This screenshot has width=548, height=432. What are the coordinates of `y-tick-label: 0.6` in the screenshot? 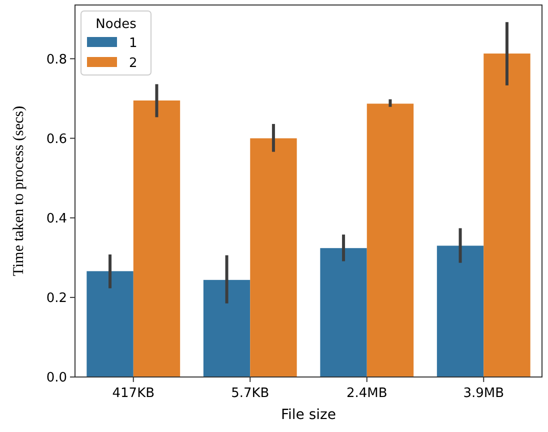 It's located at (56, 139).